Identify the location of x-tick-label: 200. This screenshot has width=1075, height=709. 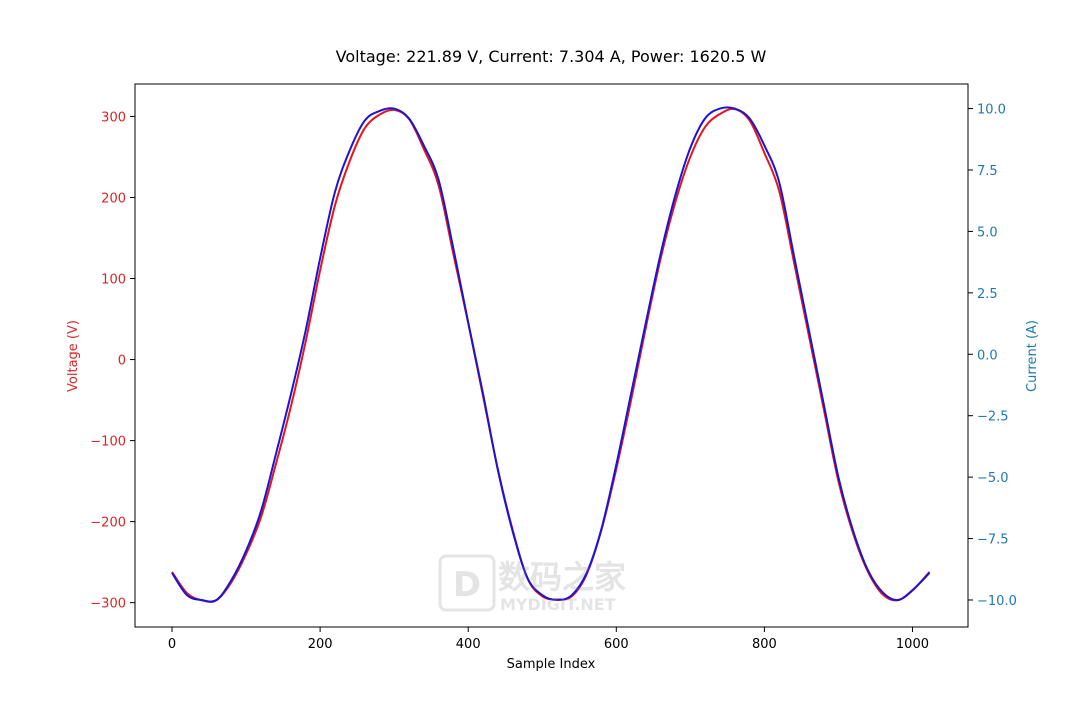
(320, 644).